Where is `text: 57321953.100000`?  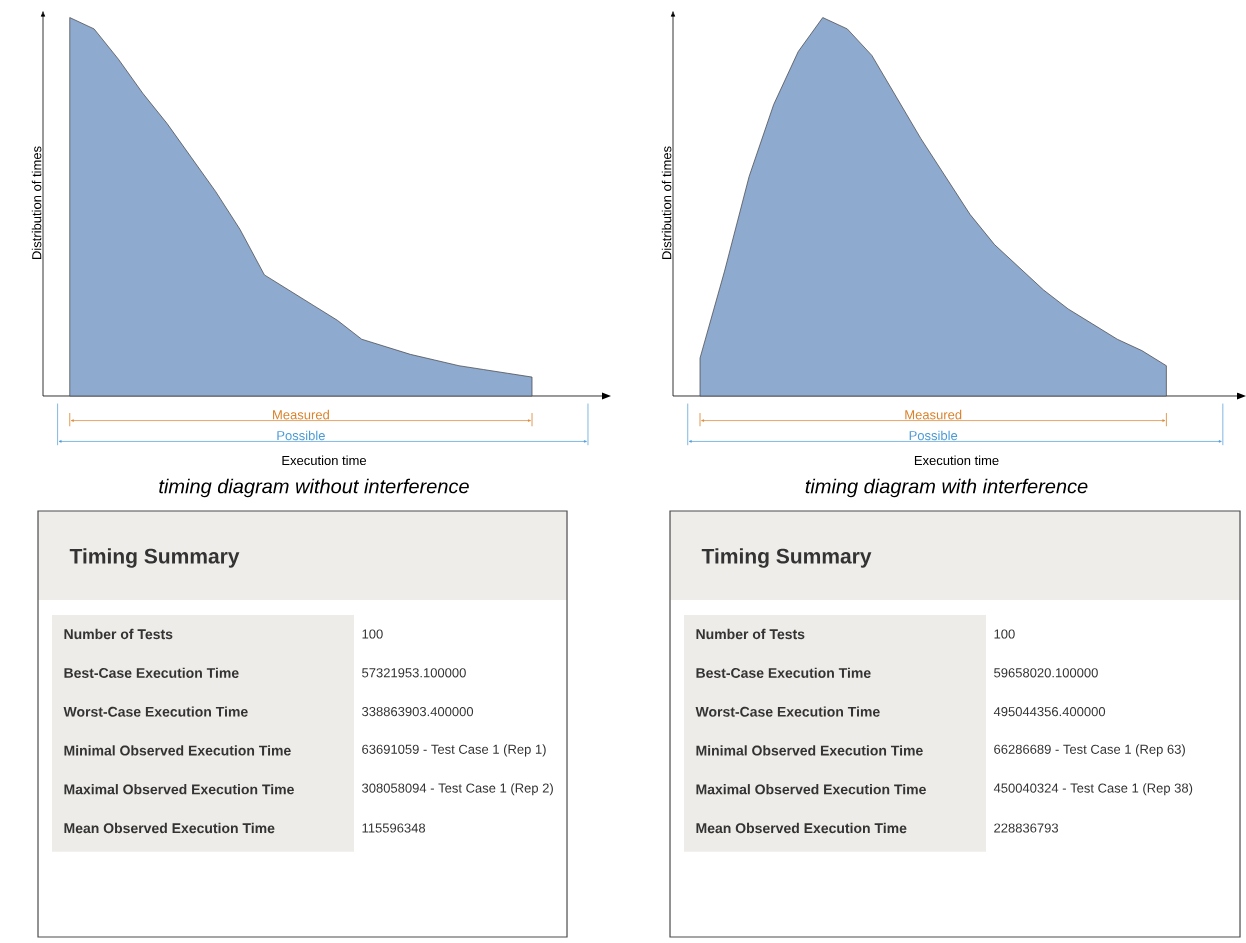 text: 57321953.100000 is located at coordinates (414, 673).